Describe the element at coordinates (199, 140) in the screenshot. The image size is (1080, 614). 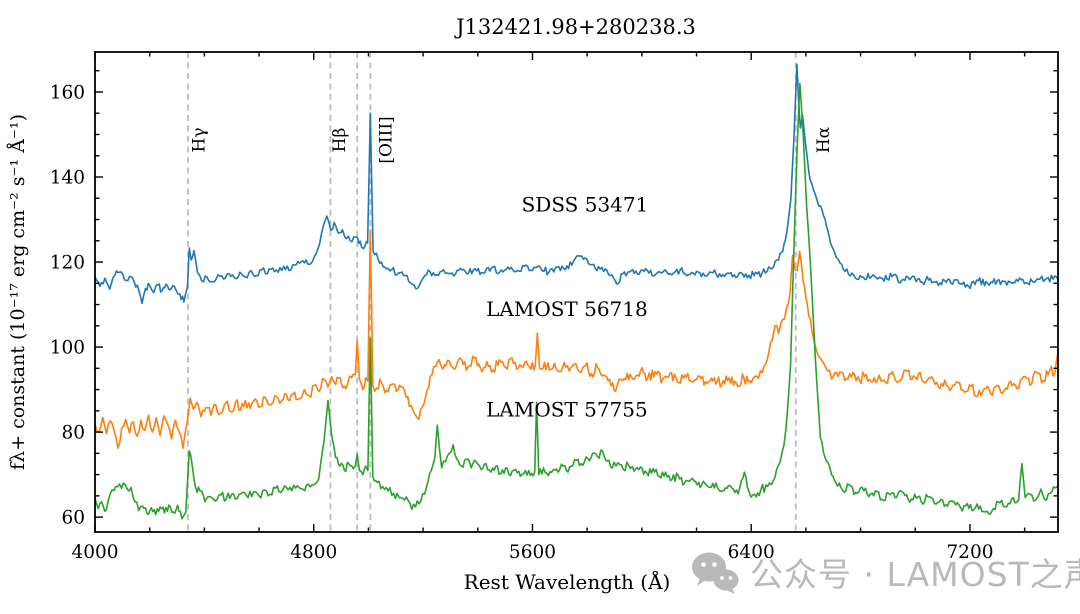
I see `marker-label-h: Hγ` at that location.